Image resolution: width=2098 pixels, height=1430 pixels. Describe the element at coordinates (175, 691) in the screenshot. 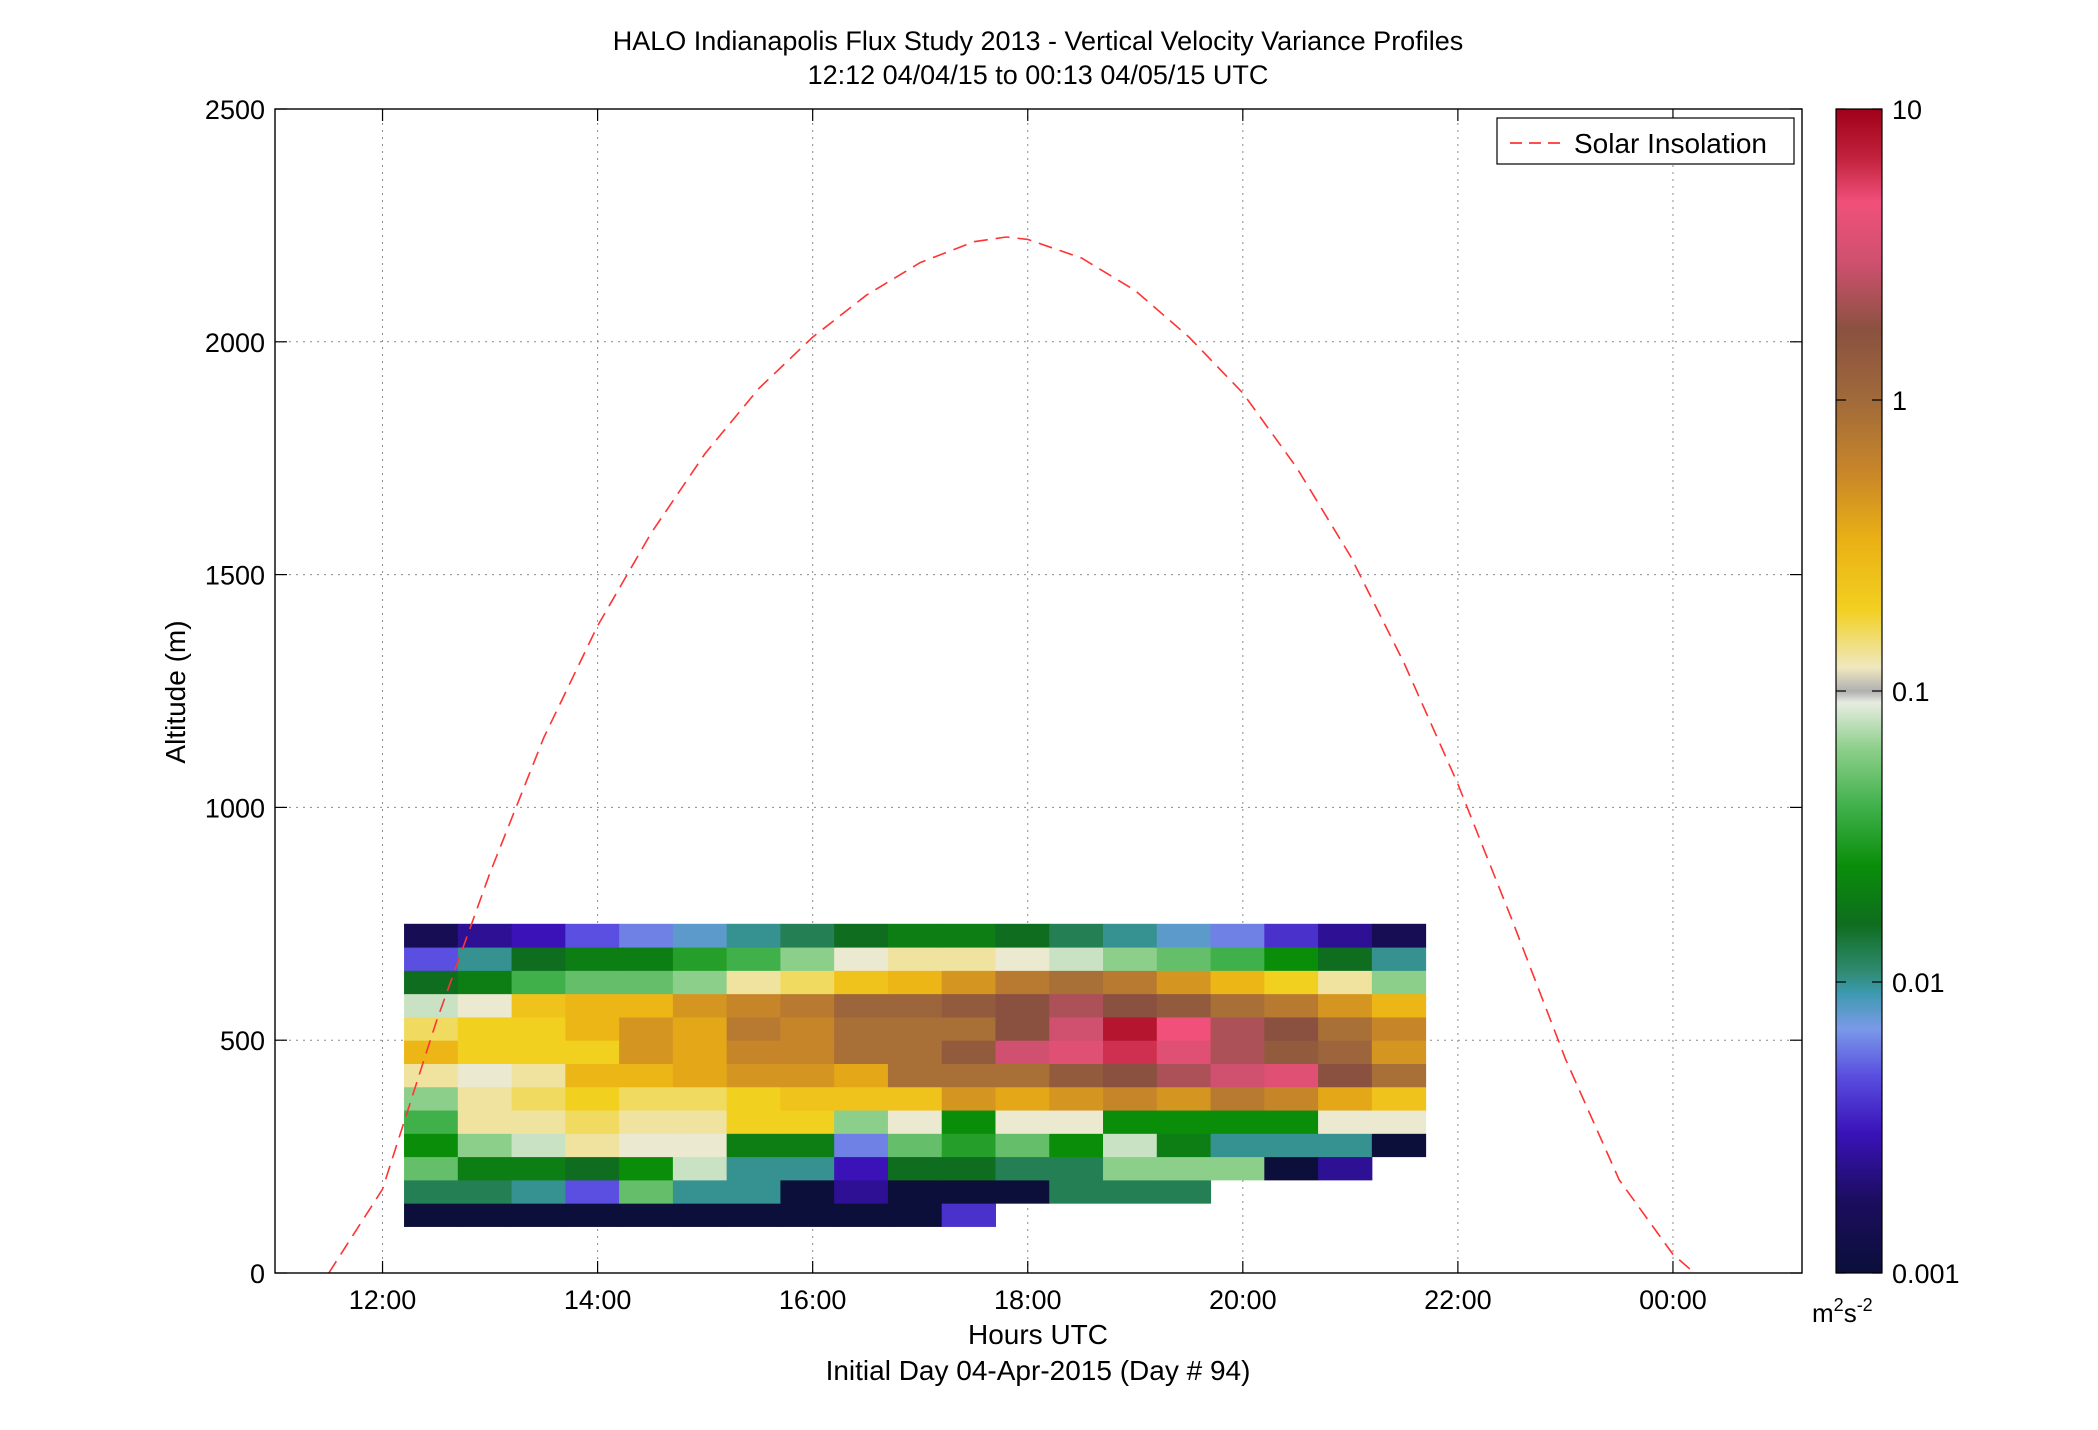

I see `y-axis-label: Altitude (m)` at that location.